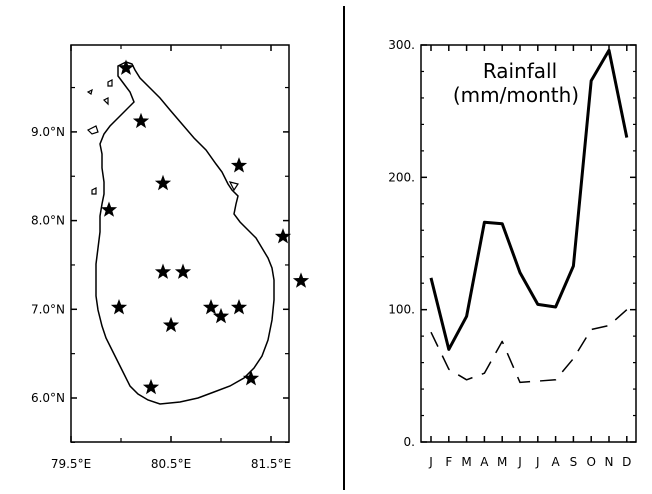  What do you see at coordinates (520, 71) in the screenshot?
I see `rainfall-title-line-1: Rainfall` at bounding box center [520, 71].